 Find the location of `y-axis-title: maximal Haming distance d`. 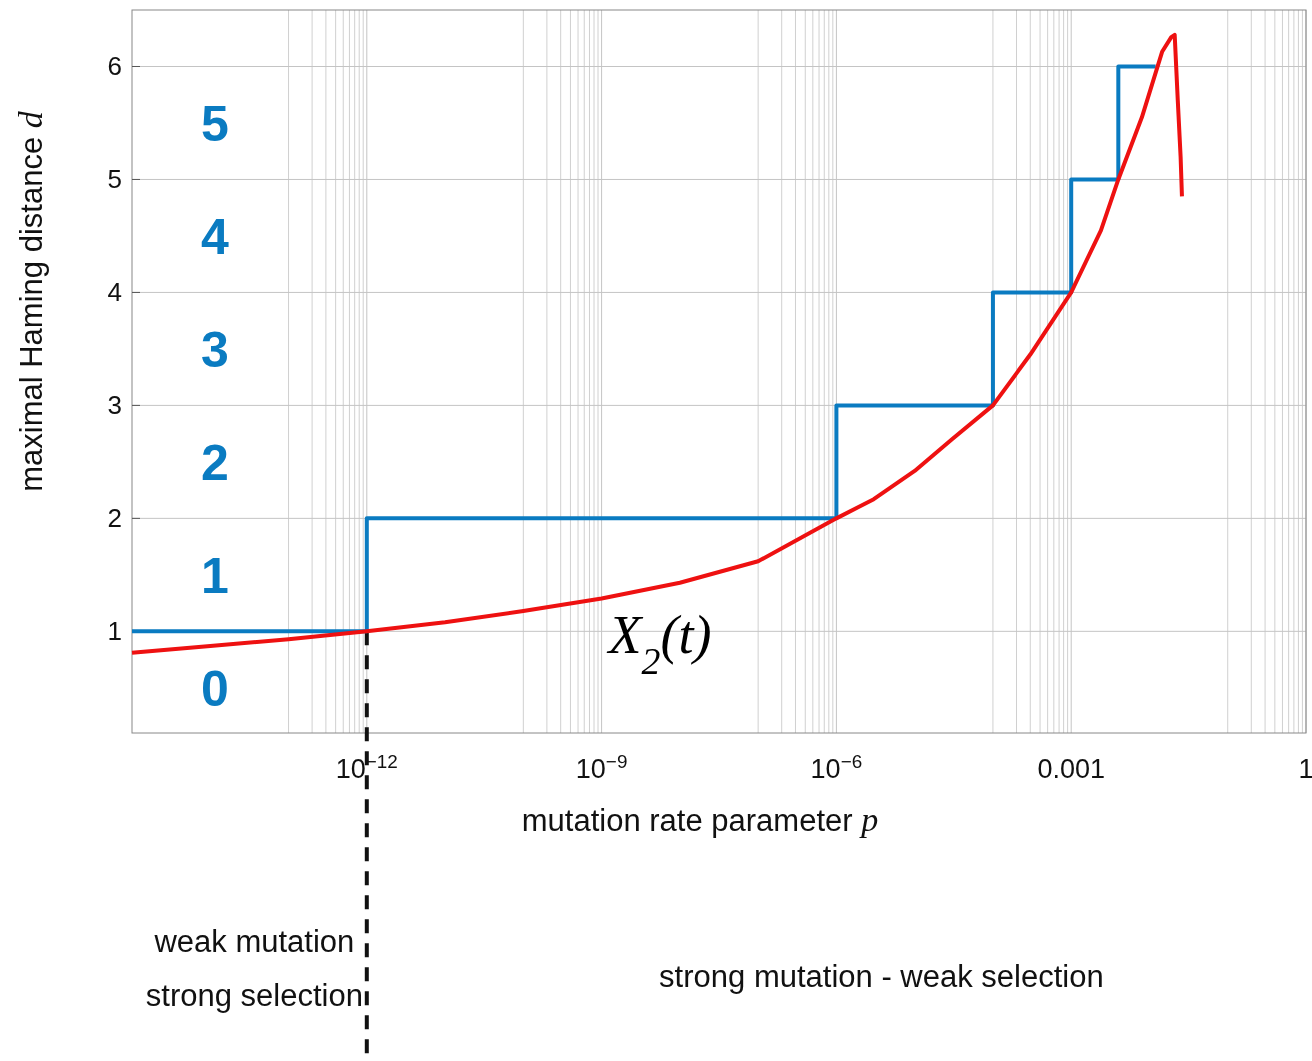

y-axis-title: maximal Haming distance d is located at coordinates (30, 301).